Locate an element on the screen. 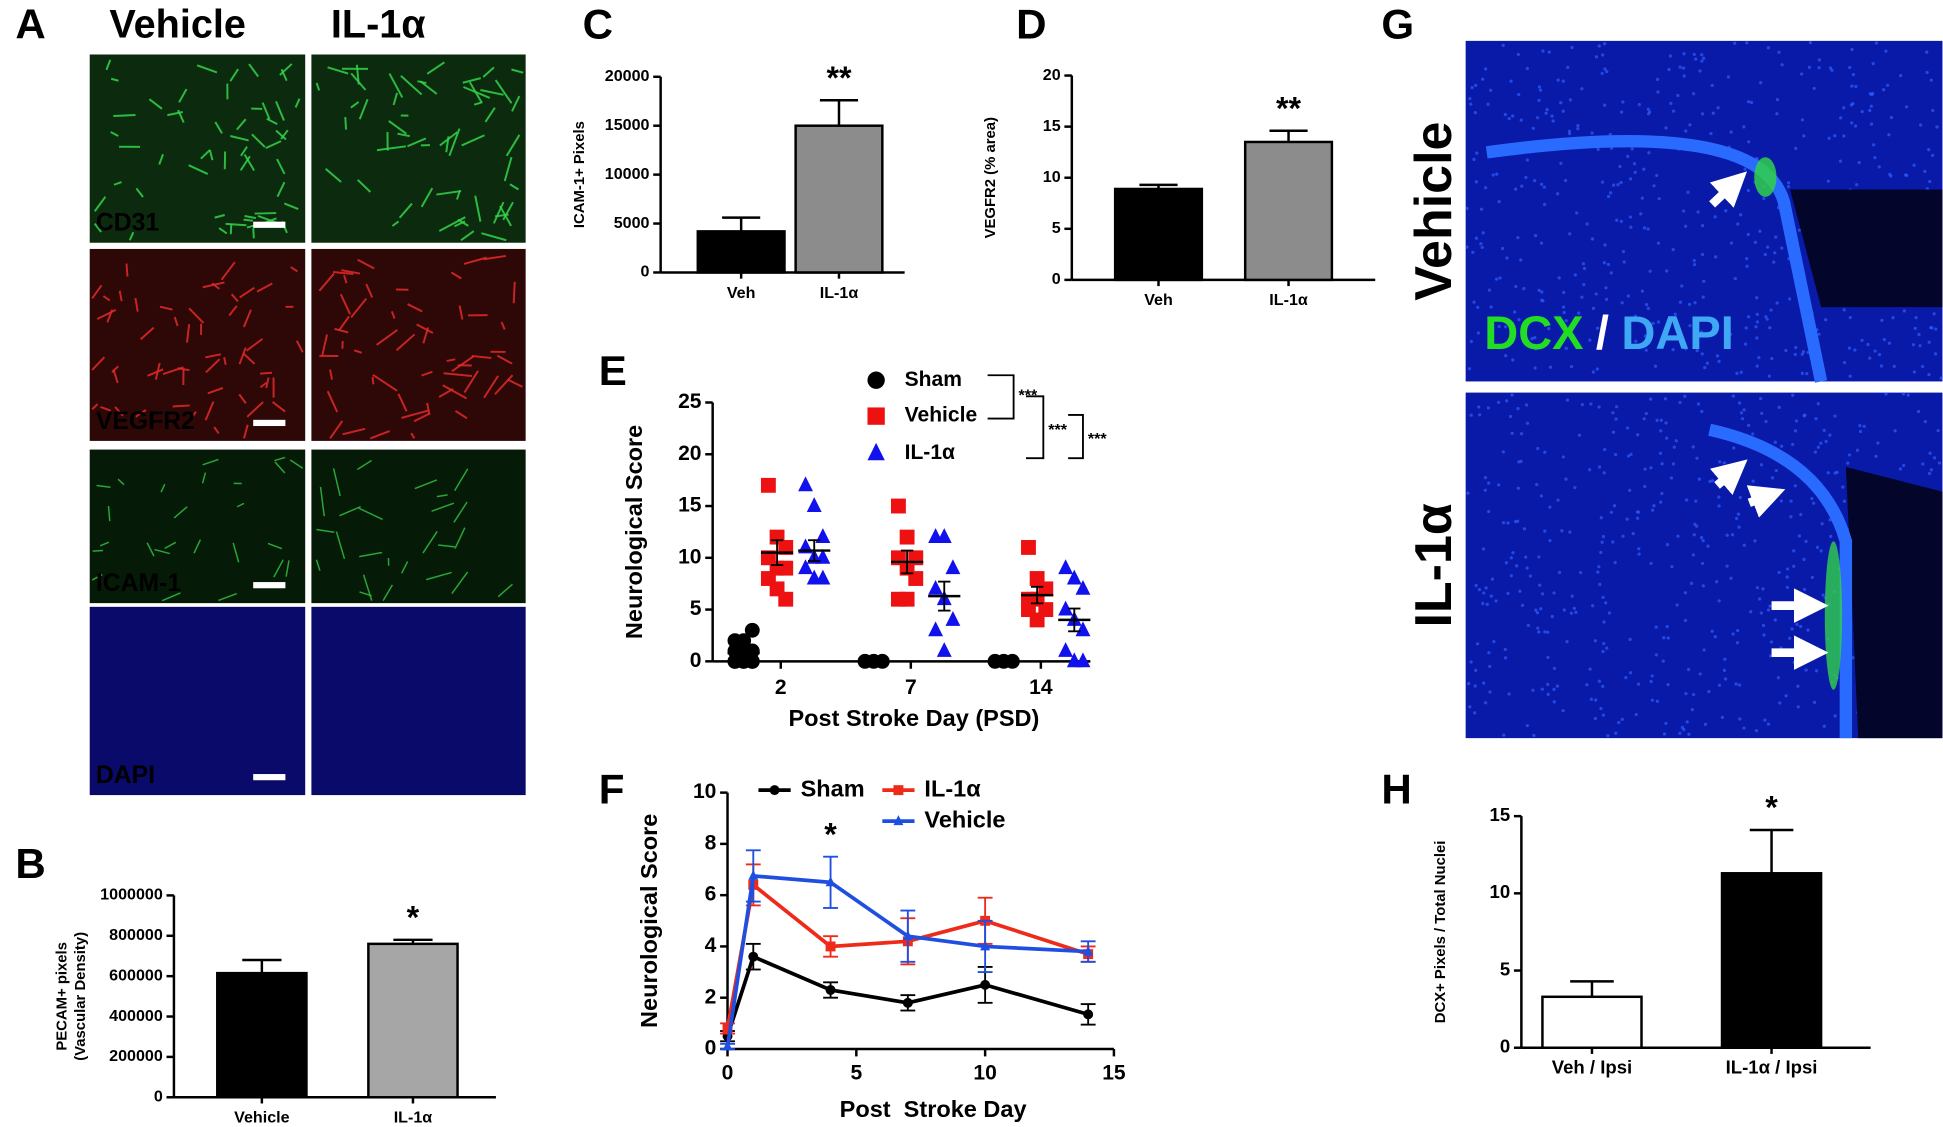 This screenshot has width=1943, height=1127. y-tick-label: 0 is located at coordinates (1505, 1046).